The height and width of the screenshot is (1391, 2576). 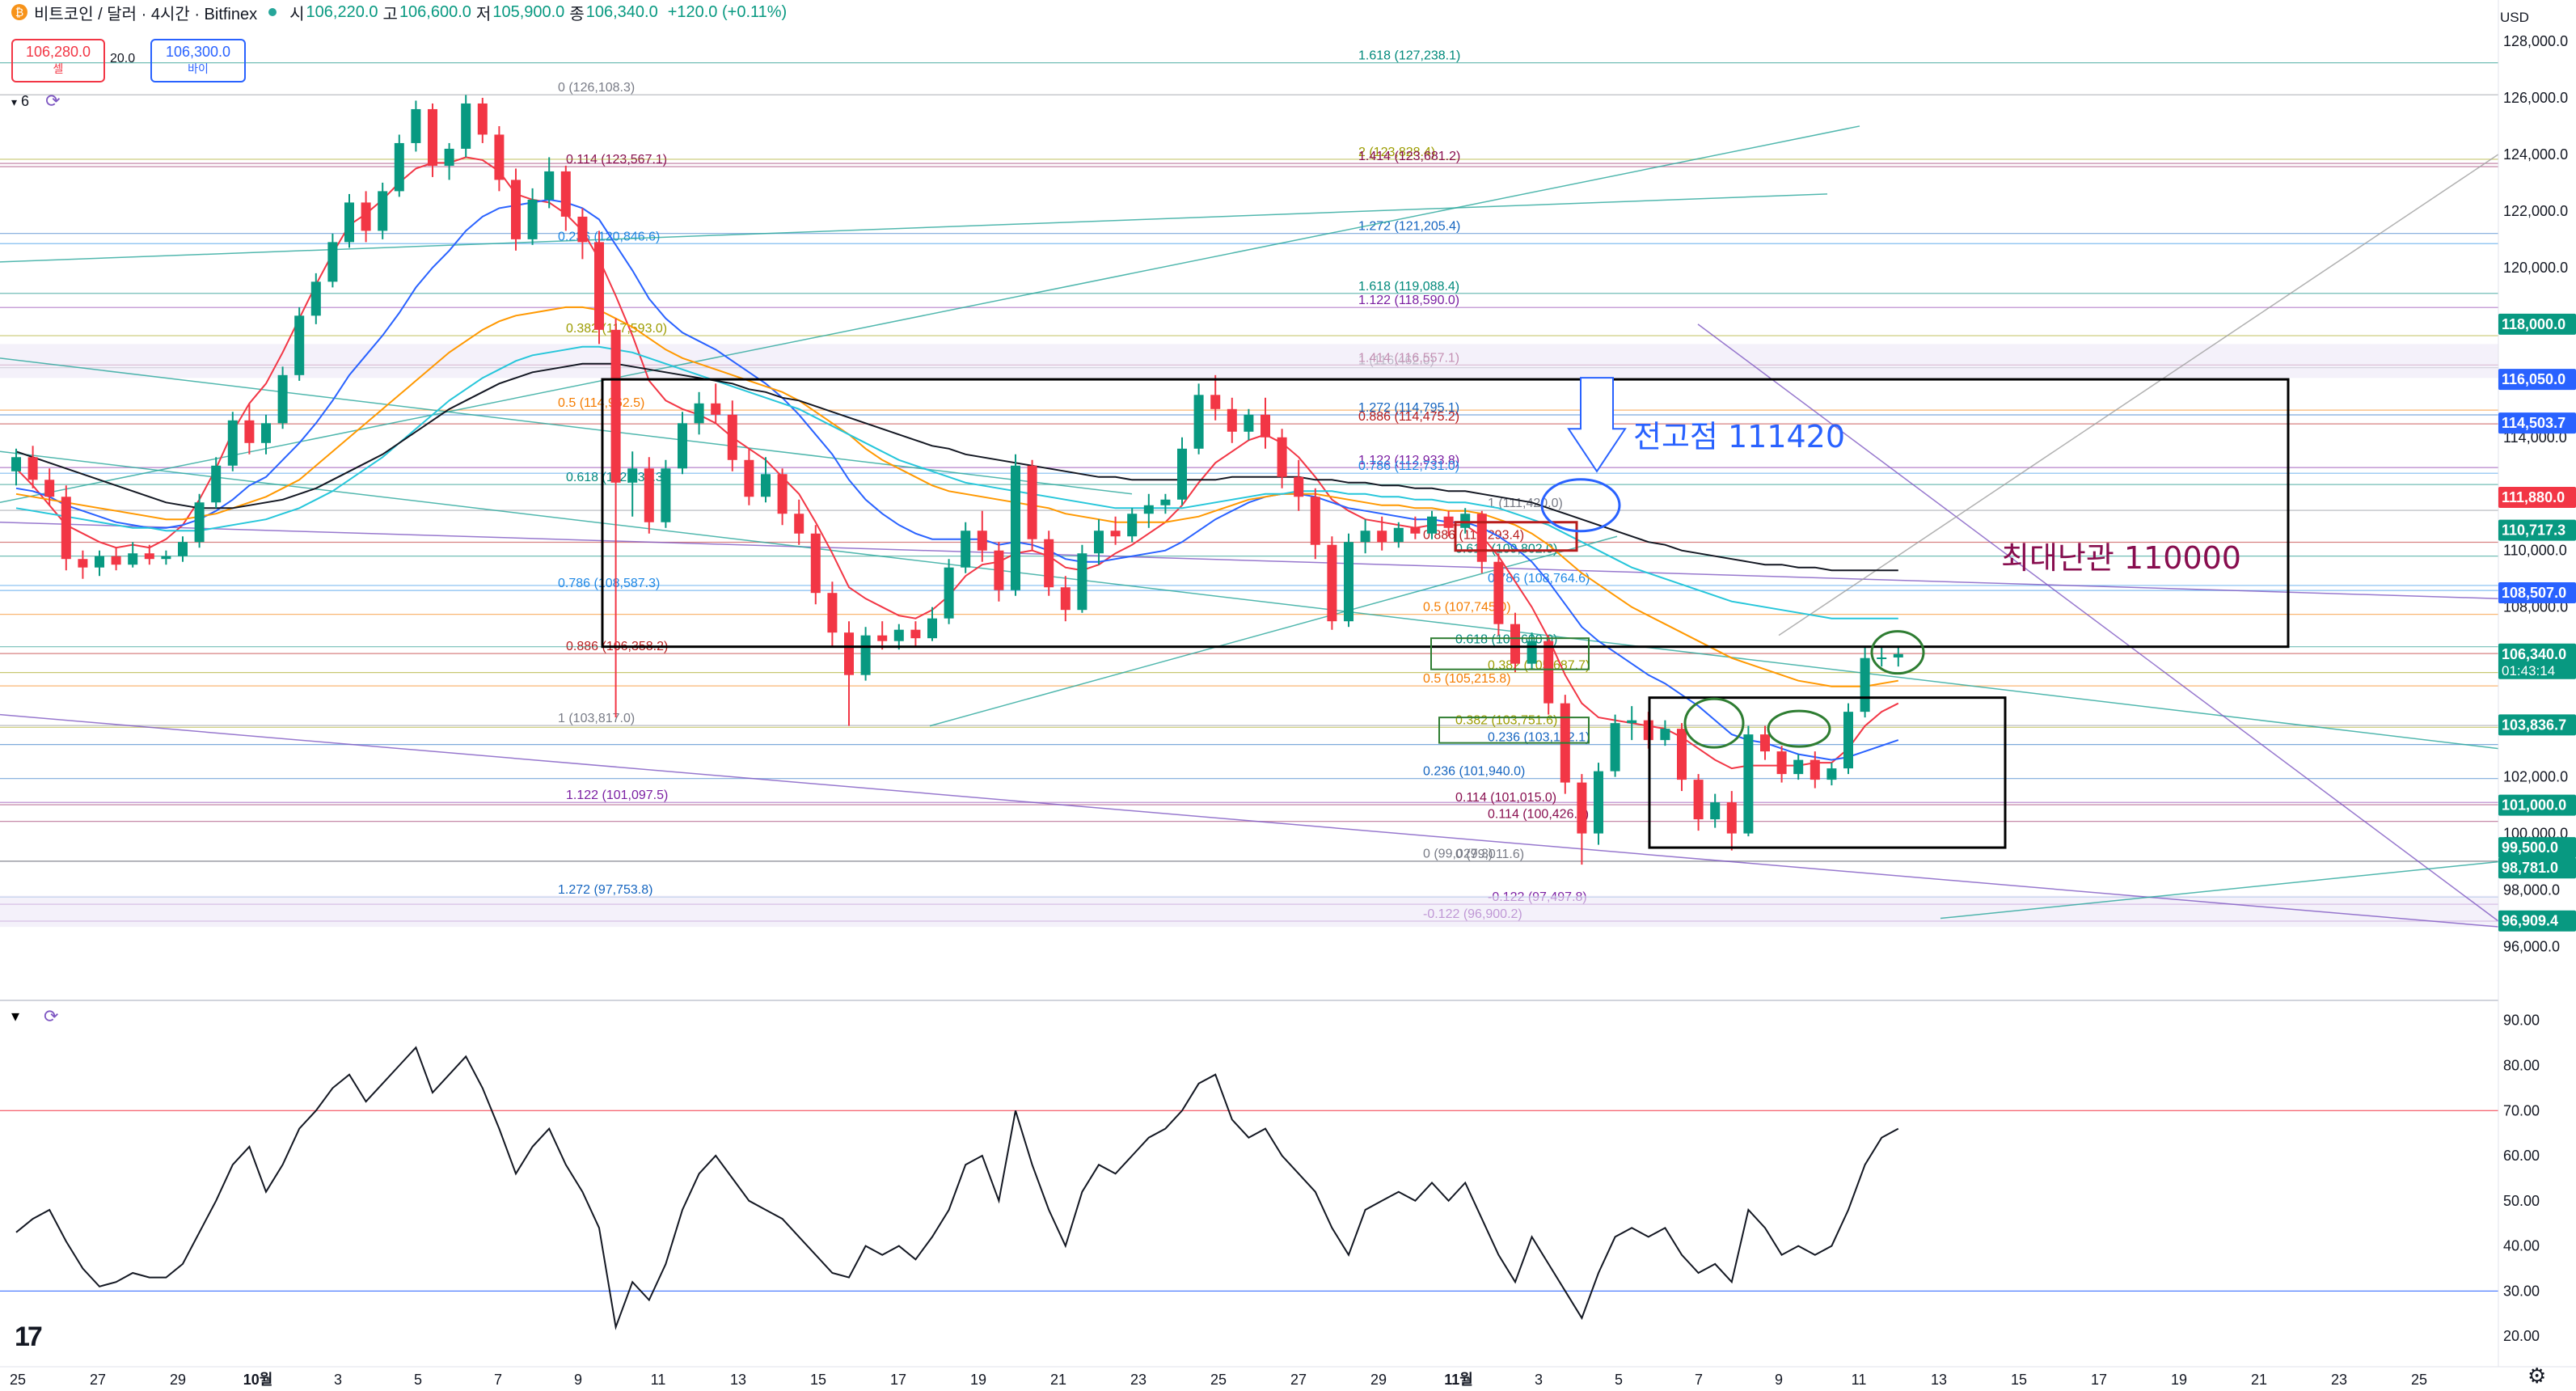 I want to click on price-tick-label: 122,000.0, so click(x=2535, y=211).